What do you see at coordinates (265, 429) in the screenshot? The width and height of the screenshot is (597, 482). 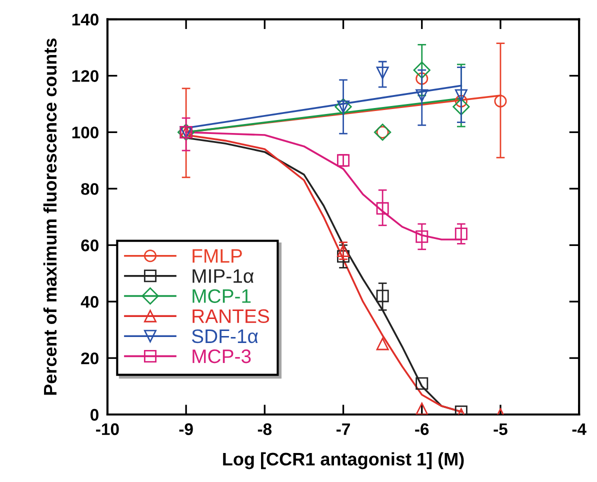 I see `x-tick-label: -8` at bounding box center [265, 429].